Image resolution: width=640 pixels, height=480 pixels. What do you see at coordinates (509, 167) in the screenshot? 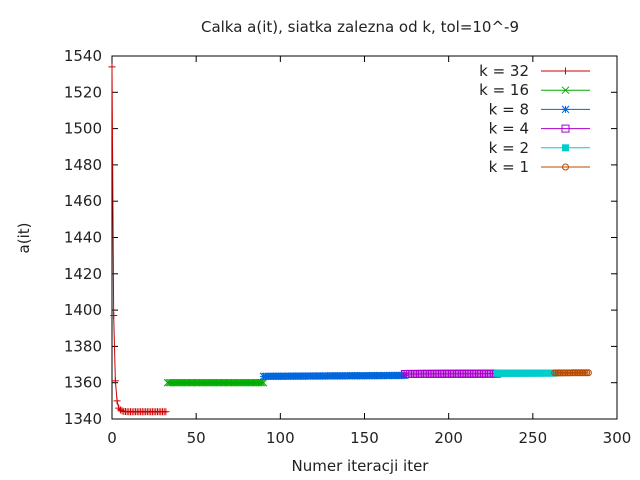
I see `legend-label: k = 1` at bounding box center [509, 167].